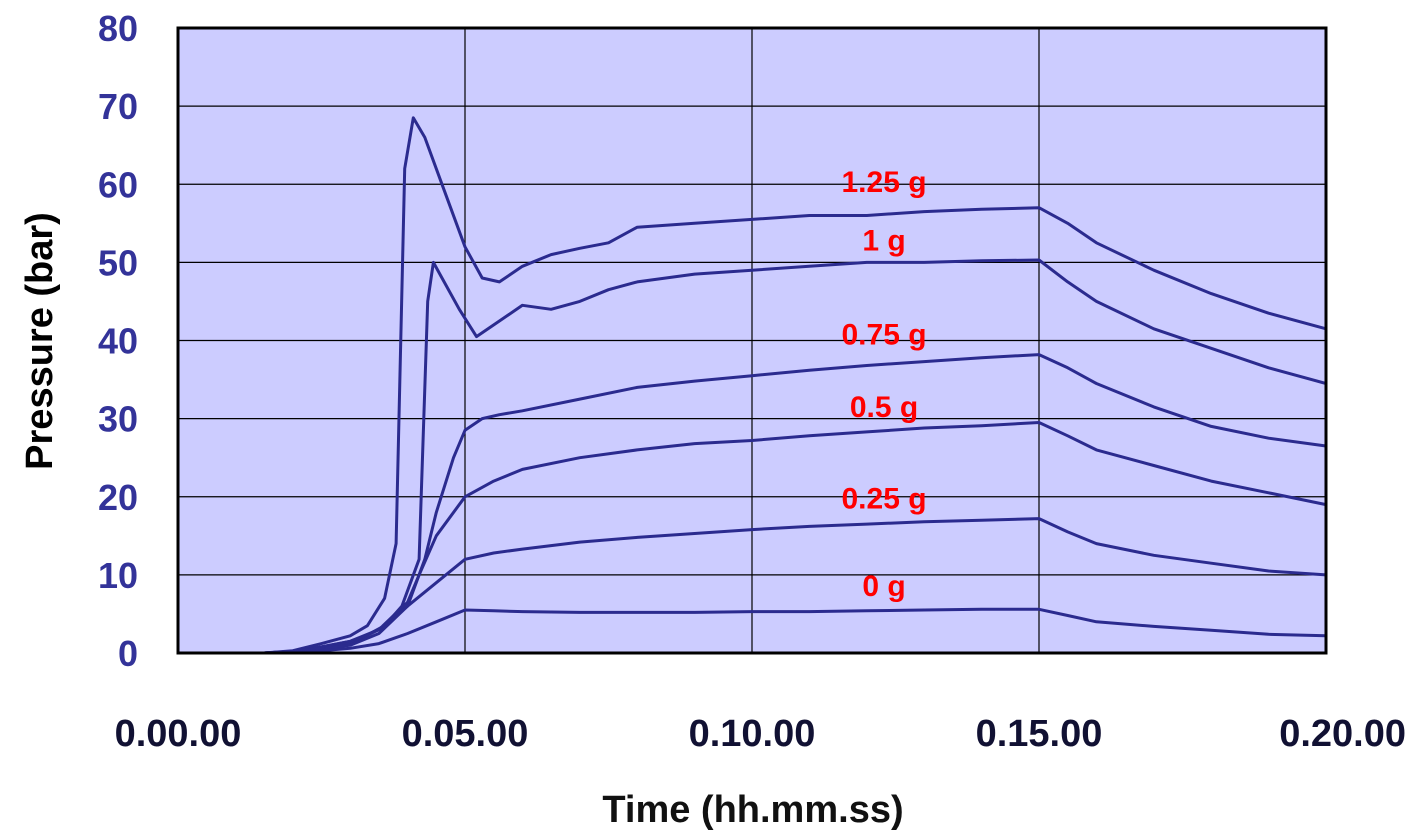 The width and height of the screenshot is (1413, 837). Describe the element at coordinates (1039, 734) in the screenshot. I see `x-tick-label: 0.15.00` at that location.